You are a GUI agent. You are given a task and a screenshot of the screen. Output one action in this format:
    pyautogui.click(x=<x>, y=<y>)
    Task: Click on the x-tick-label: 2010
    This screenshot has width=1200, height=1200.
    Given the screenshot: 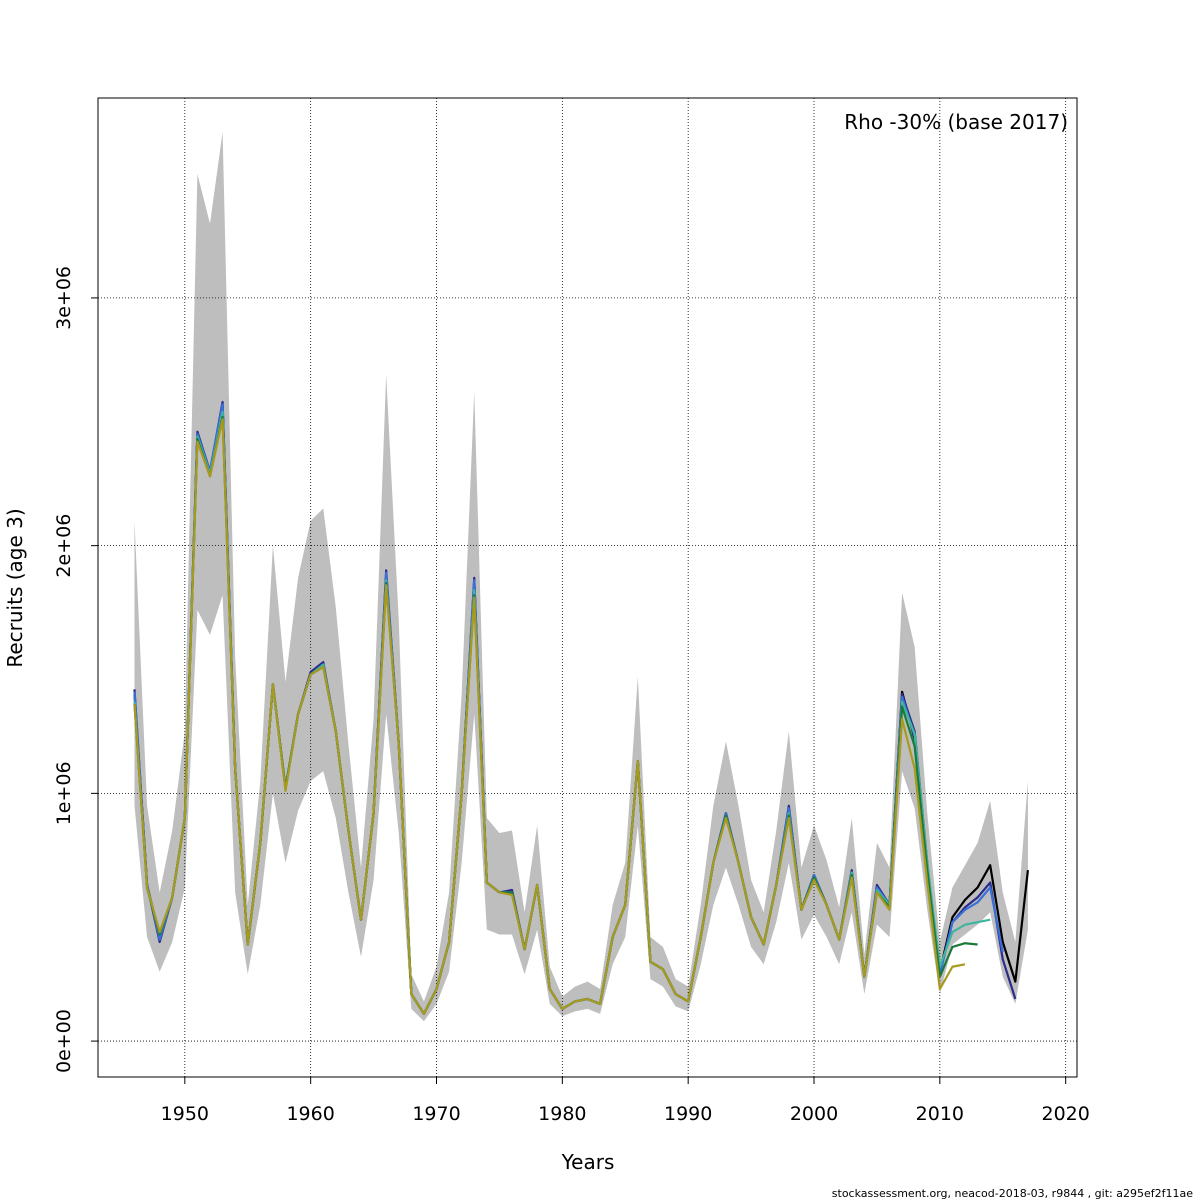 What is the action you would take?
    pyautogui.click(x=940, y=1114)
    